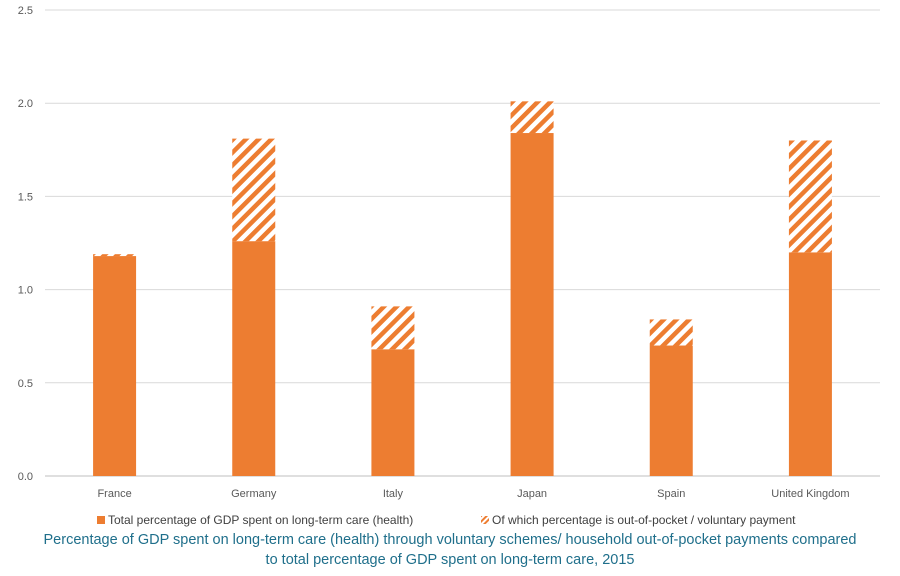  I want to click on legend-swatch-total, so click(101, 520).